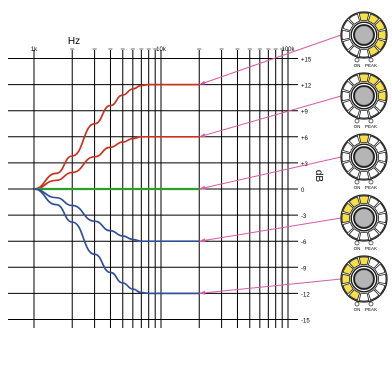  What do you see at coordinates (304, 243) in the screenshot?
I see `y-tick-label: -6` at bounding box center [304, 243].